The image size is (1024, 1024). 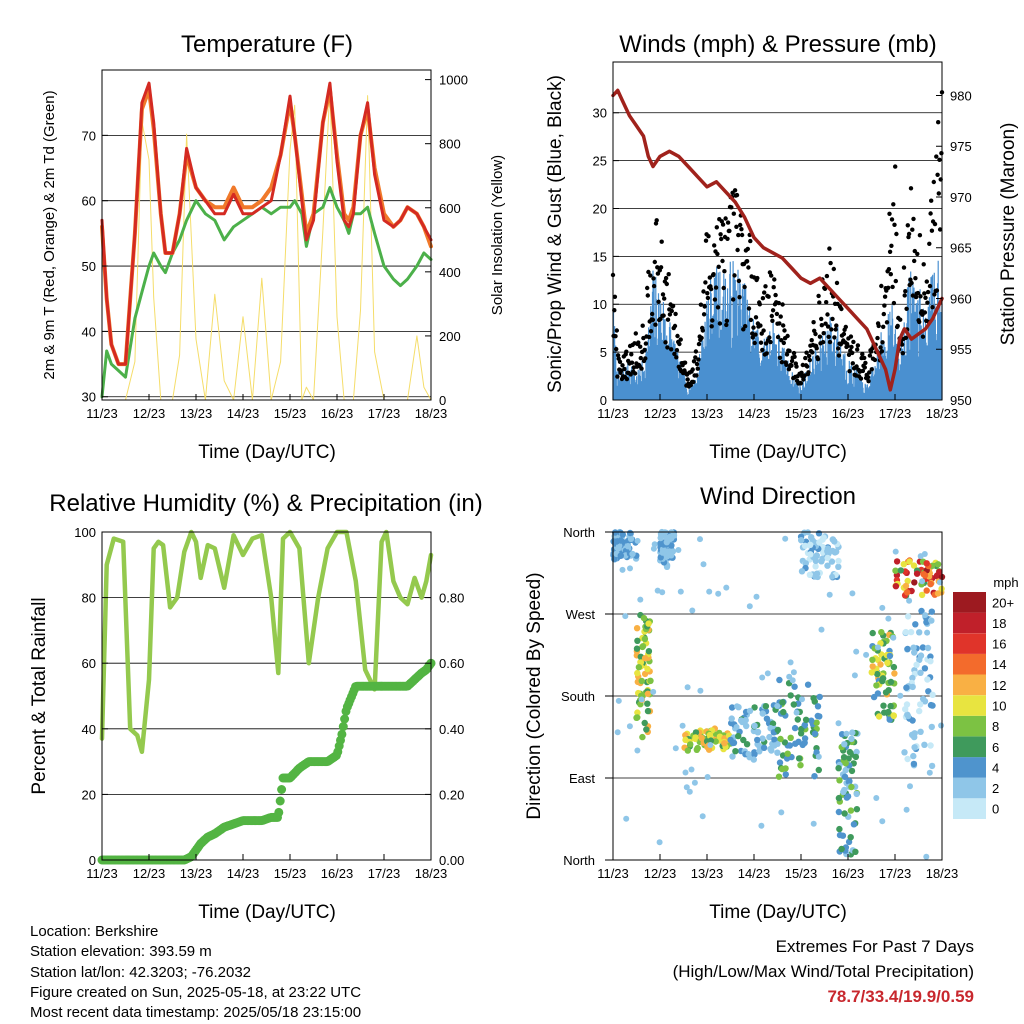 I want to click on temperature-xtick-label: 12/23, so click(x=149, y=413).